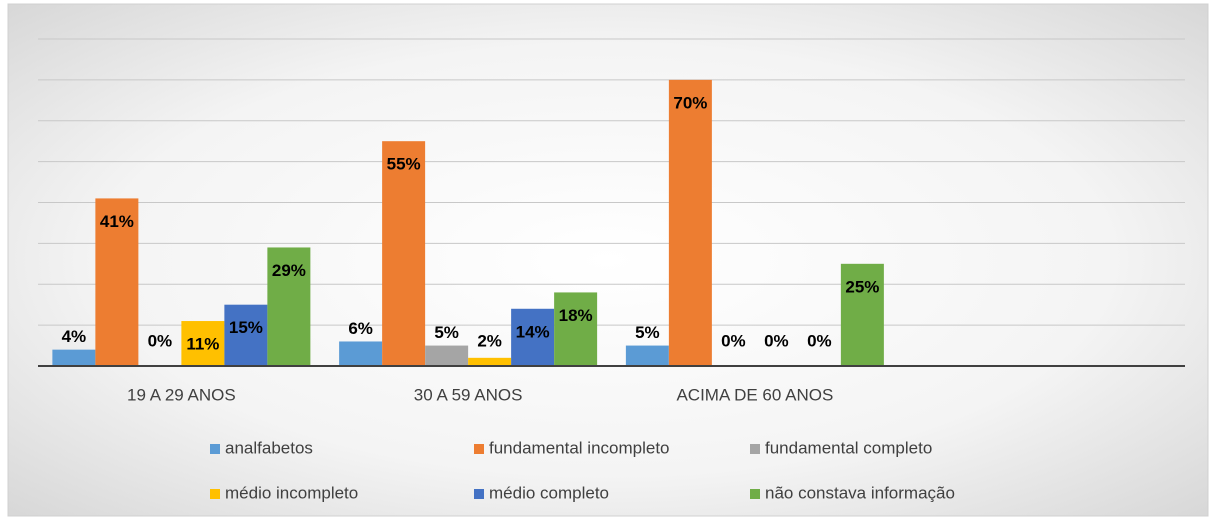 This screenshot has height=528, width=1216. I want to click on legend-label: fundamental completo, so click(848, 447).